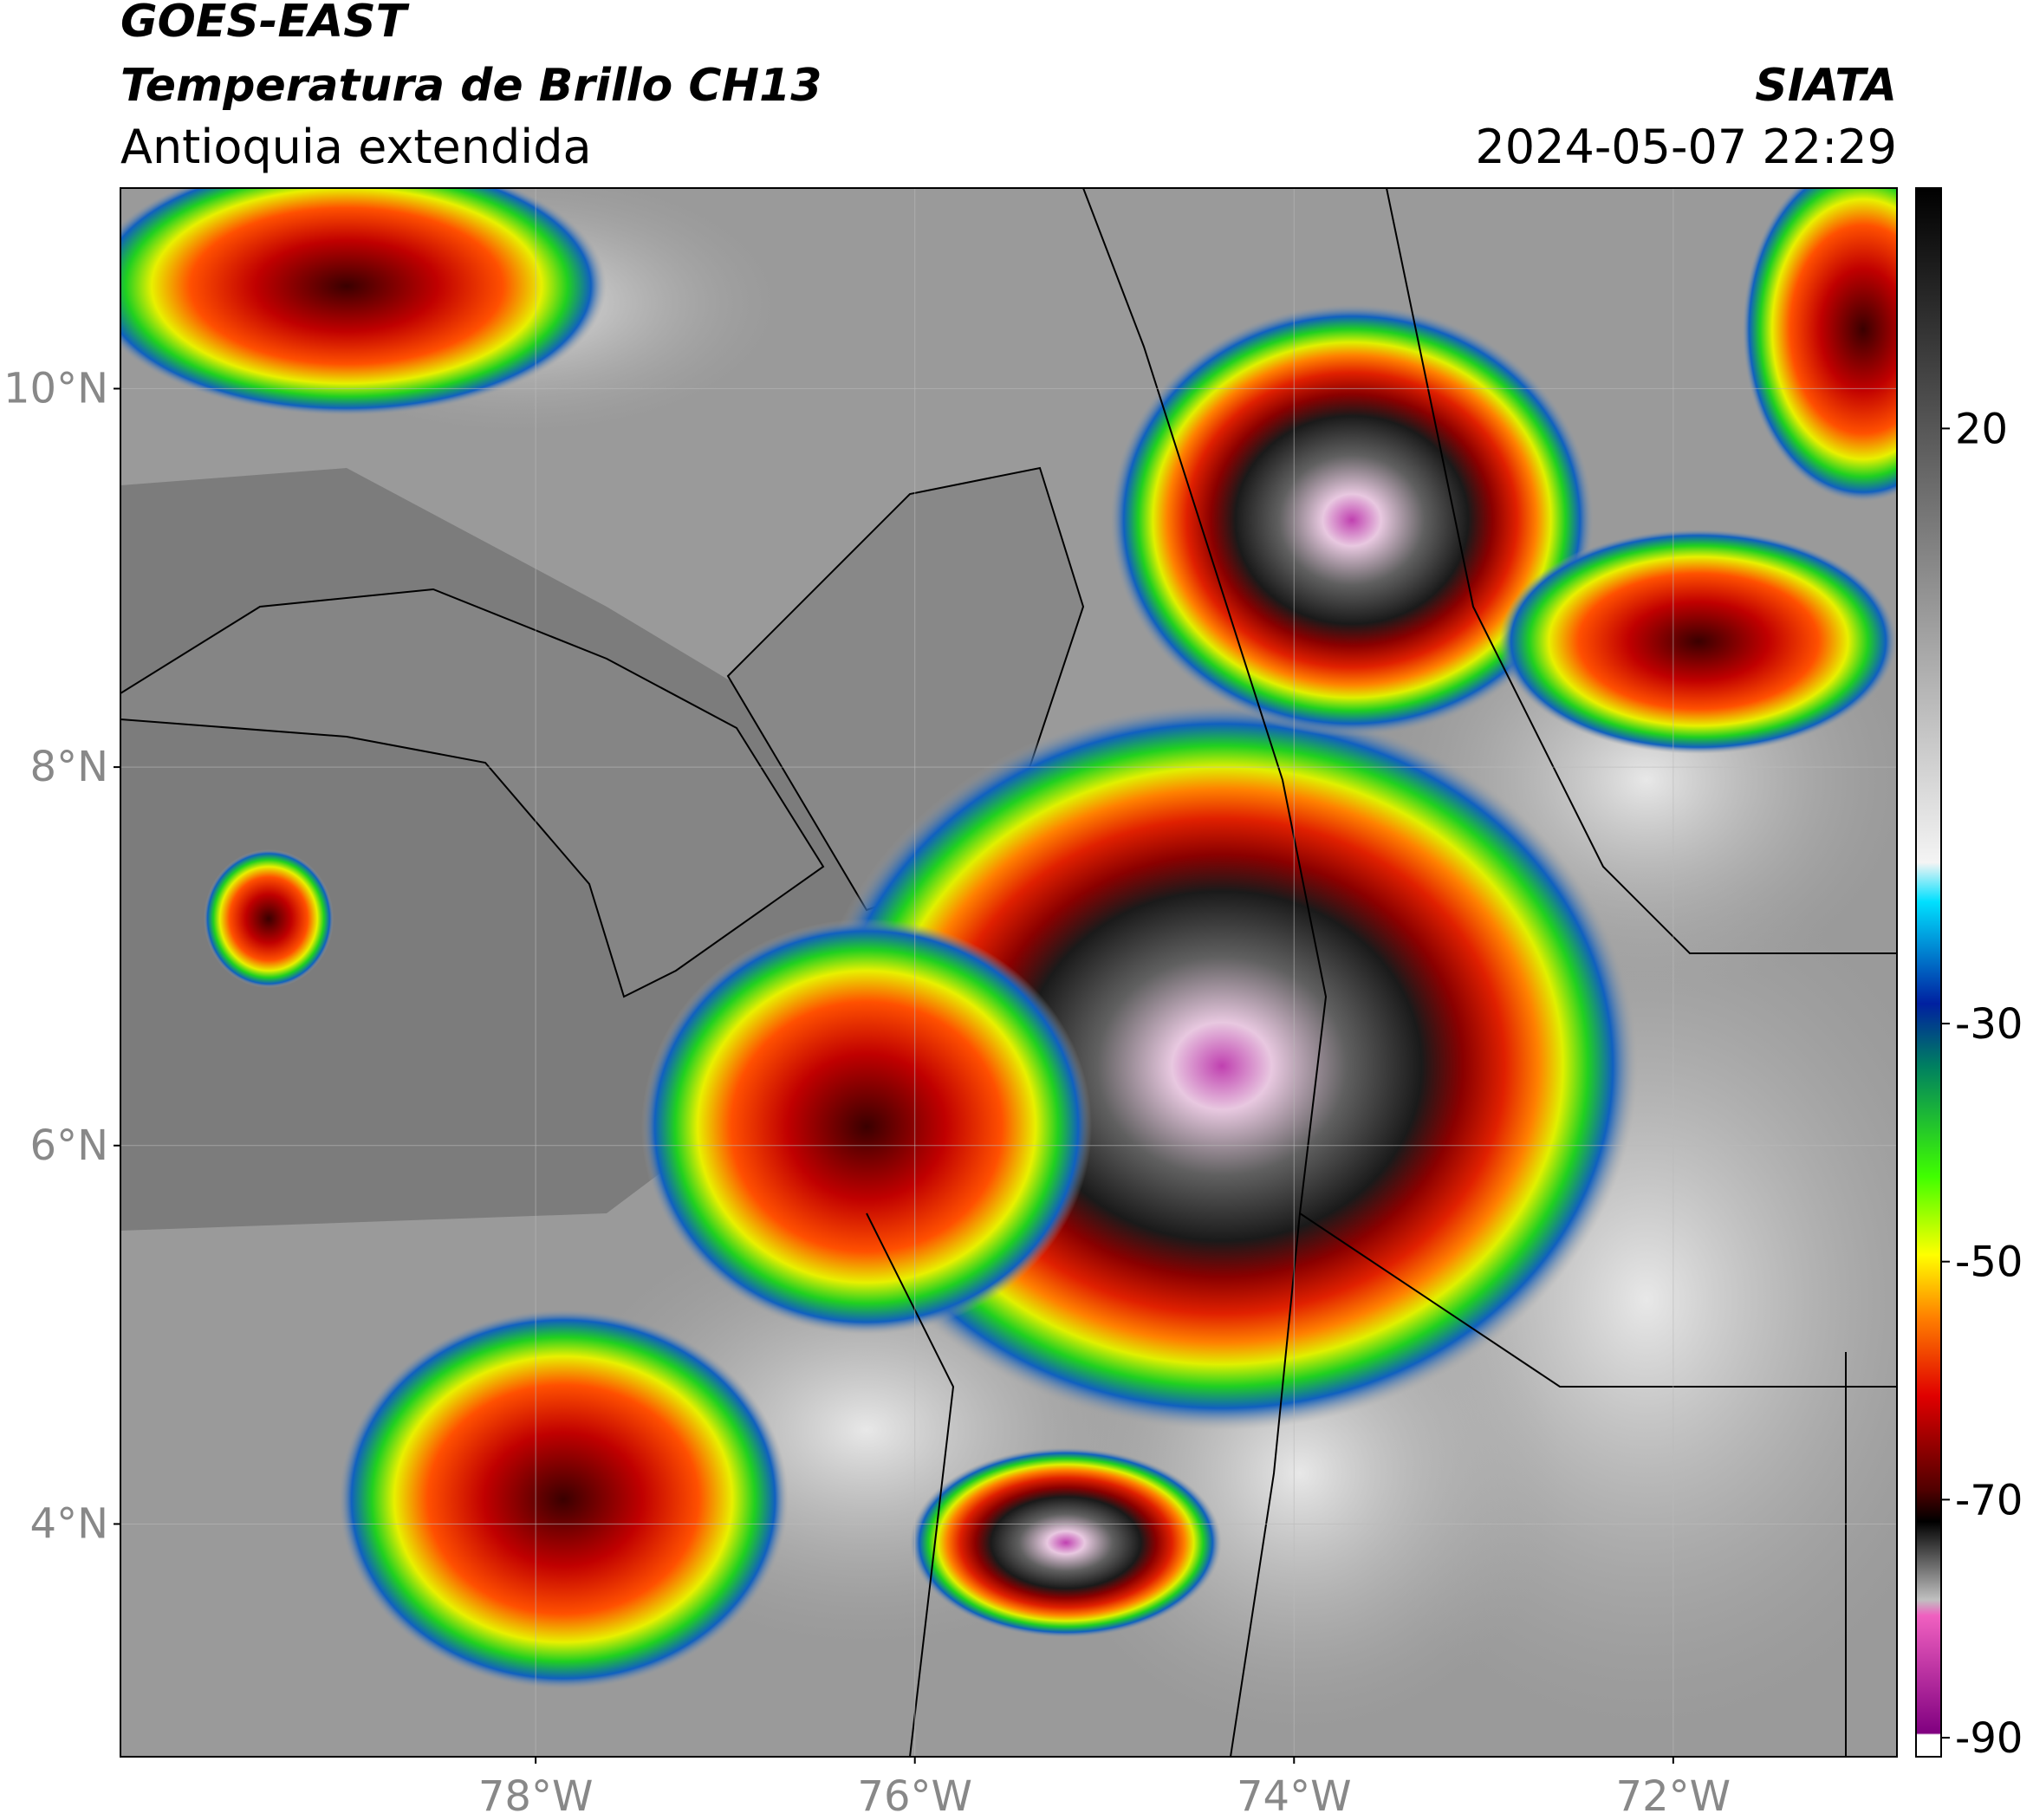  What do you see at coordinates (265, 24) in the screenshot?
I see `satellite: GOES-EAST` at bounding box center [265, 24].